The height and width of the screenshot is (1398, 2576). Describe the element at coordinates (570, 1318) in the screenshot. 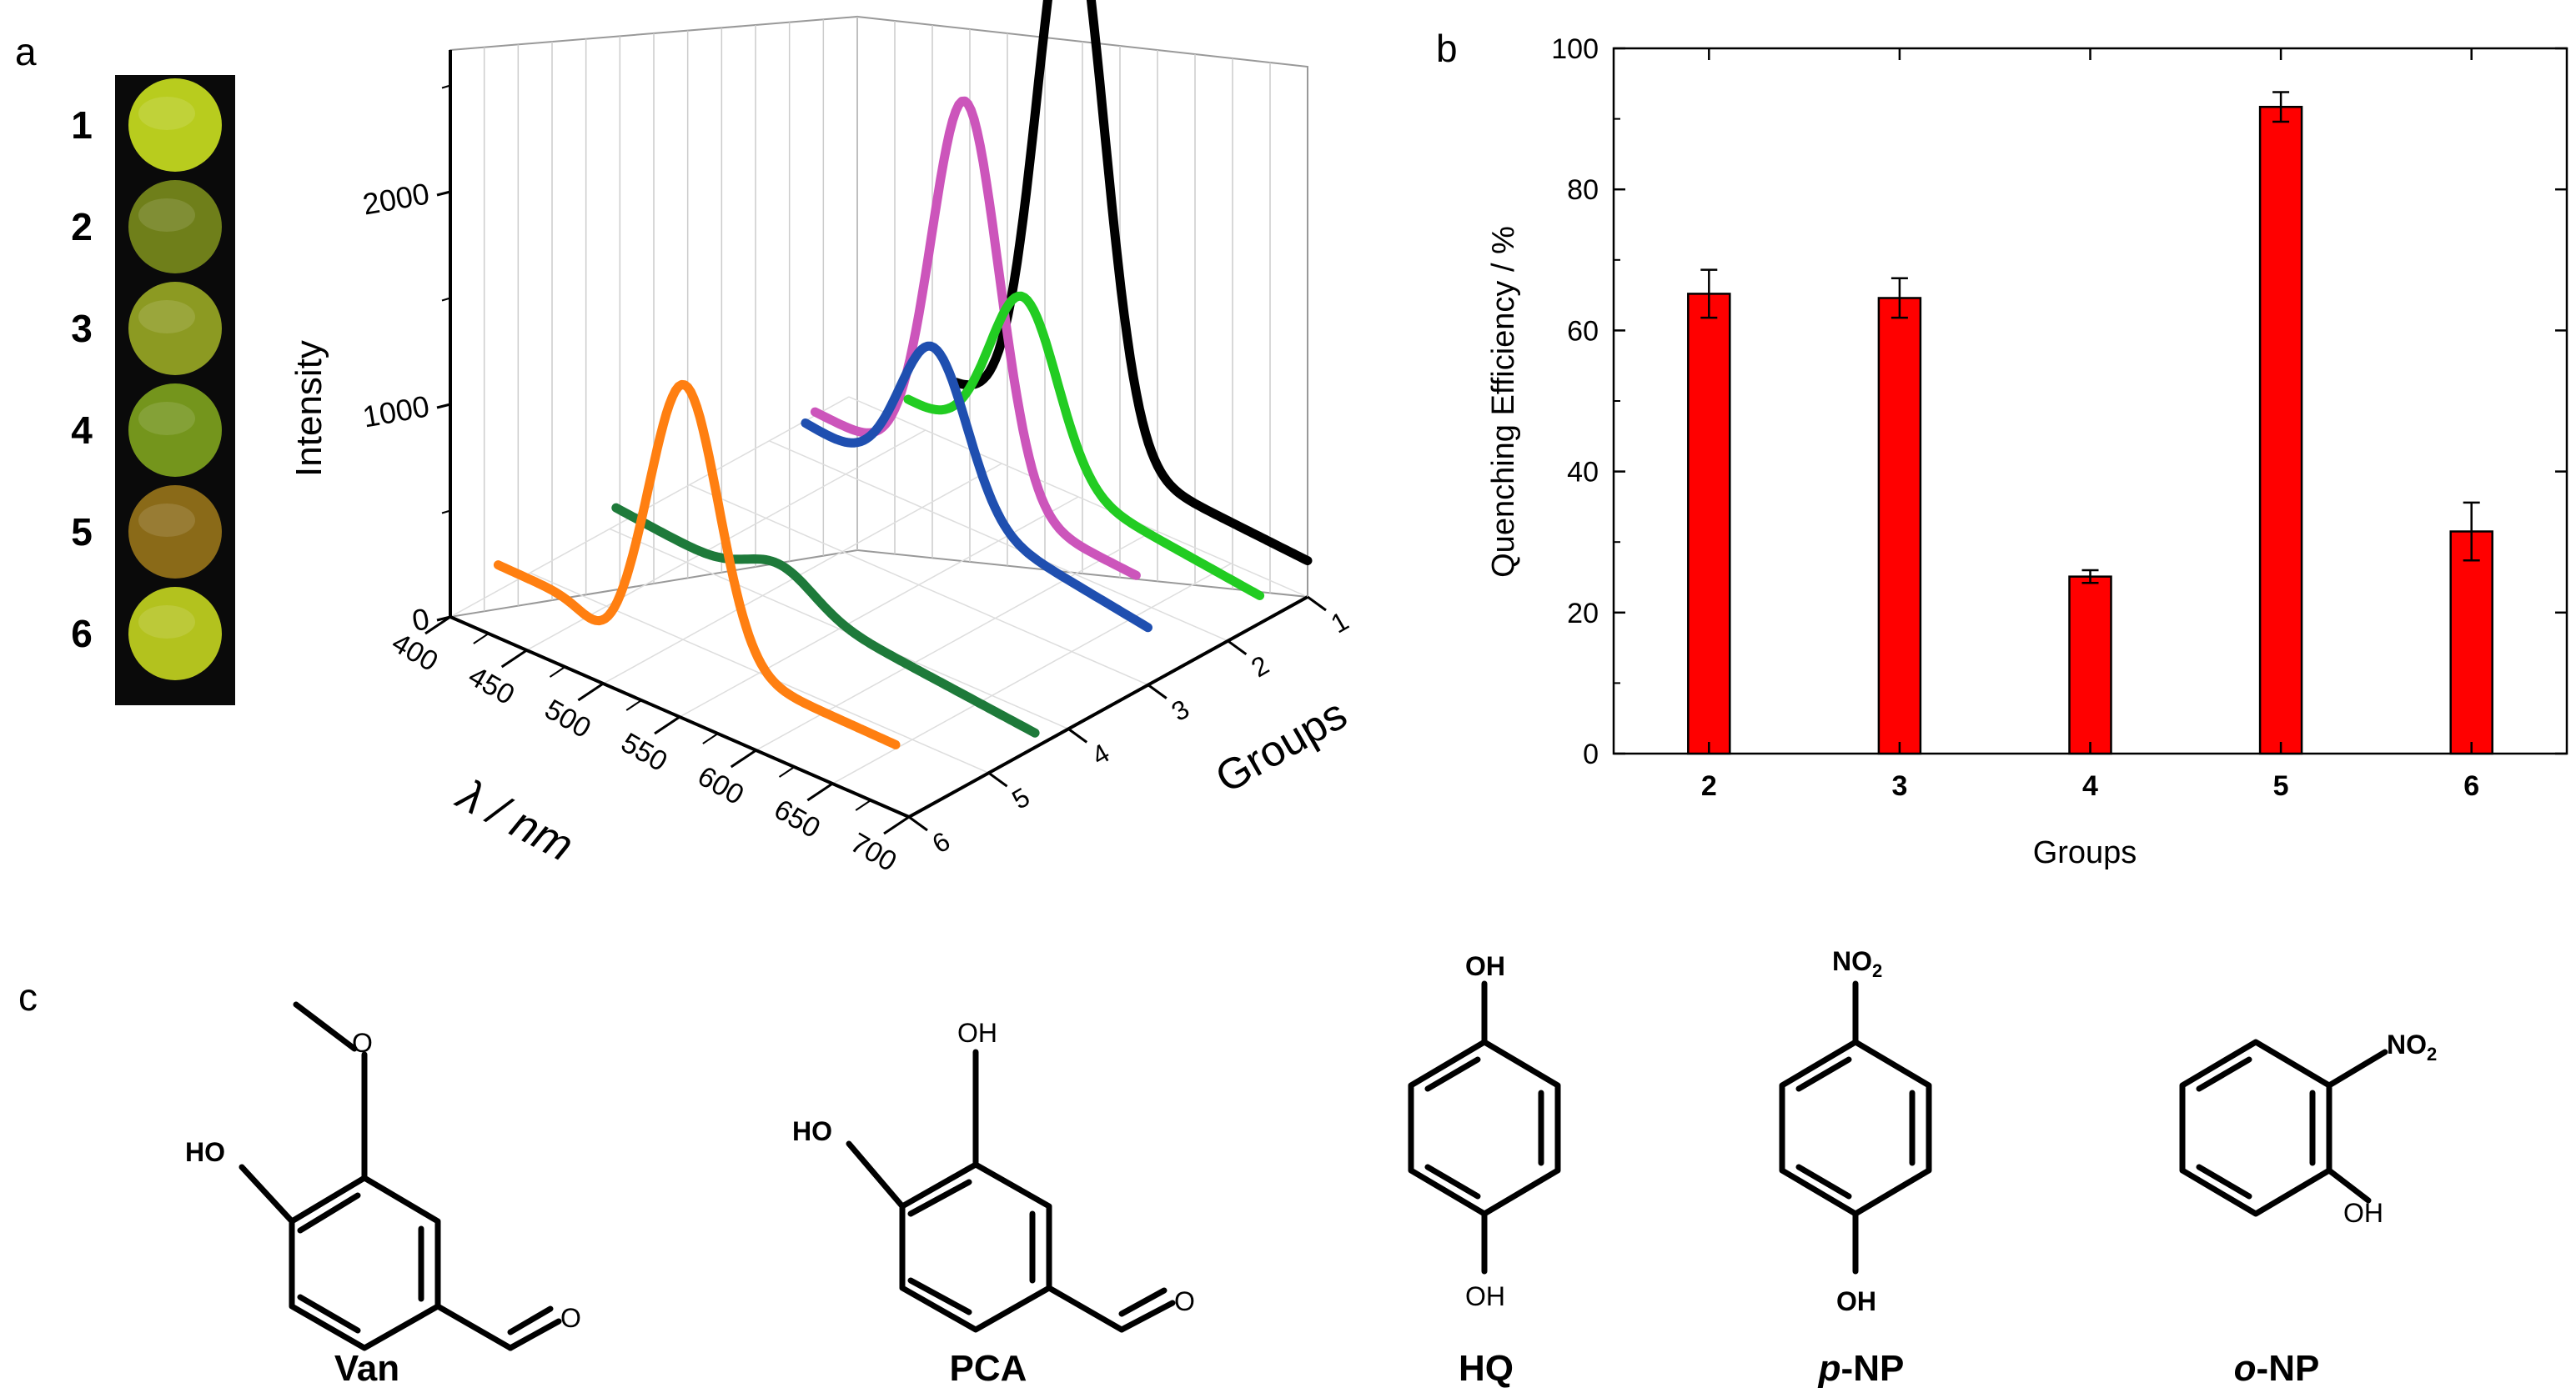

I see `van-carbonyl-label: O` at that location.